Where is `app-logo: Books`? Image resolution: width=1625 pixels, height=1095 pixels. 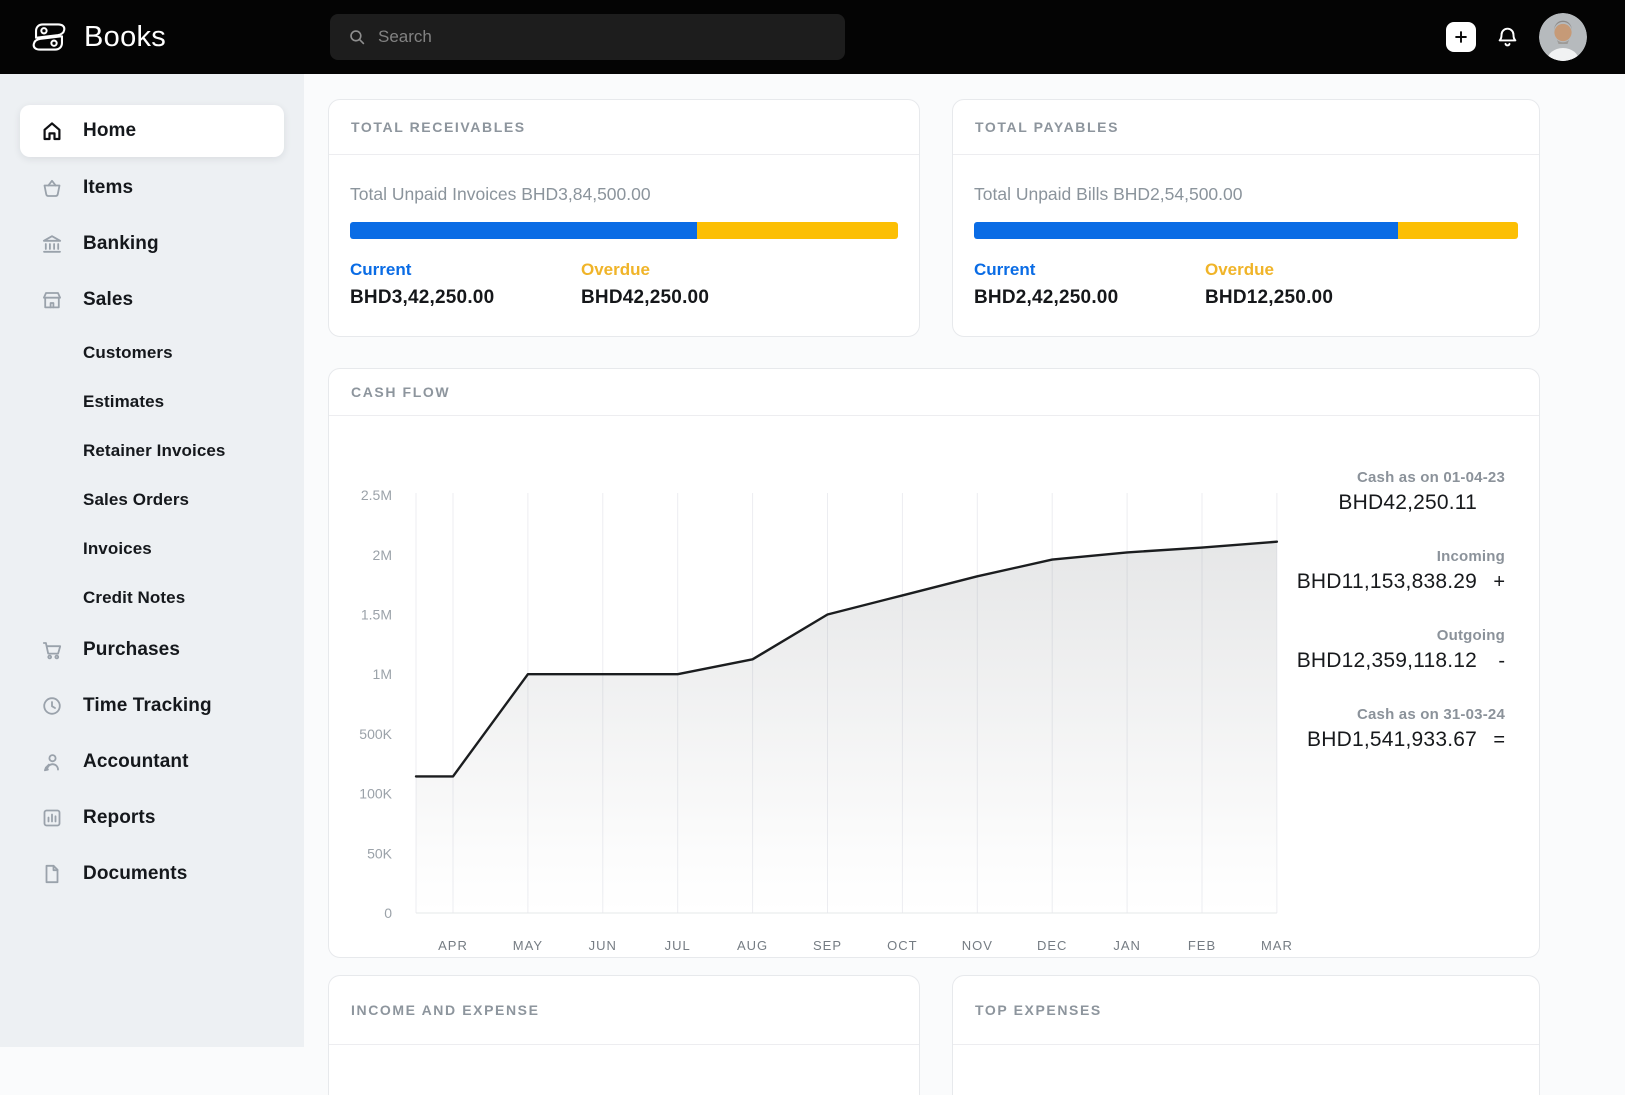 app-logo: Books is located at coordinates (152, 37).